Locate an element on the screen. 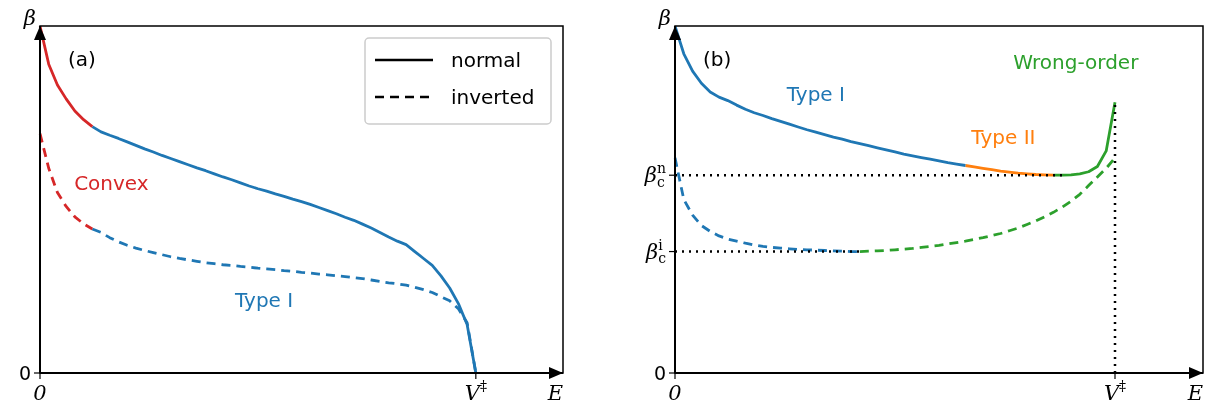 The height and width of the screenshot is (417, 1216). series-label: Type II is located at coordinates (1003, 137).